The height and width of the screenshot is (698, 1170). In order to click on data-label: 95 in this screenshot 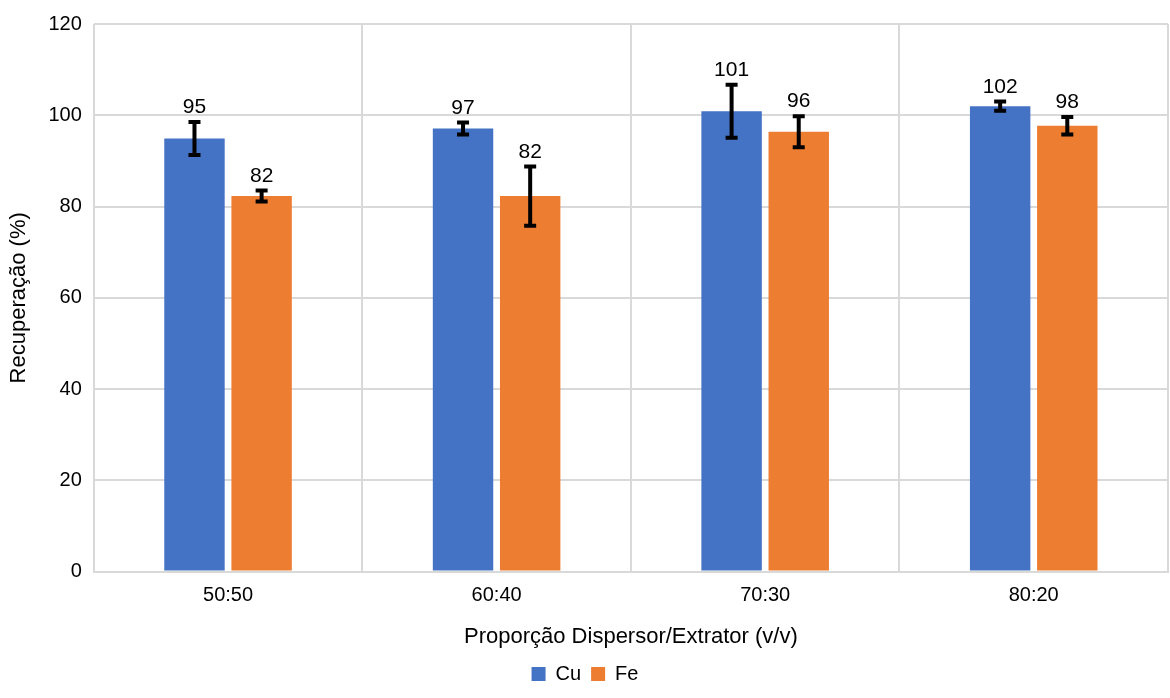, I will do `click(194, 106)`.